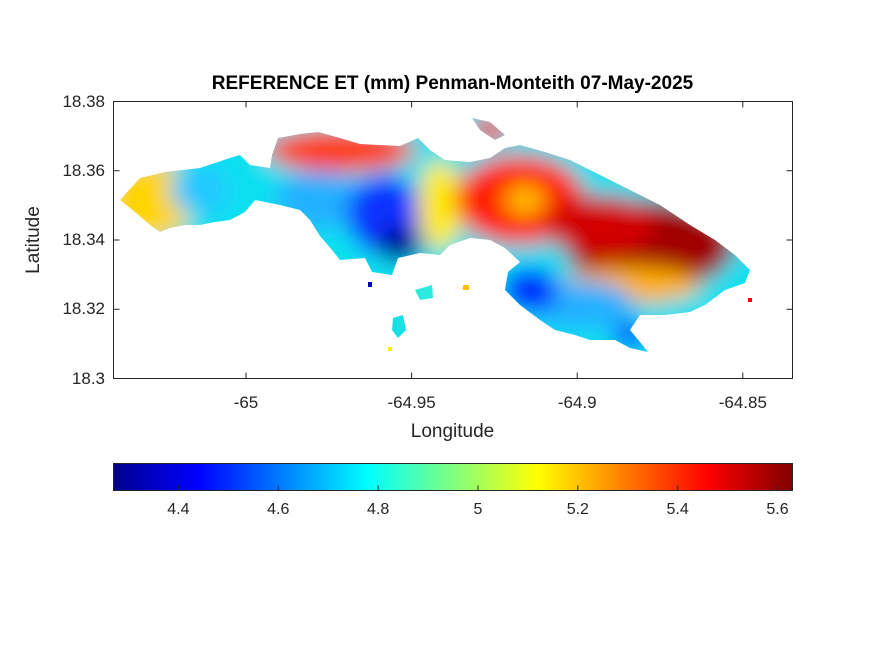  I want to click on y-tick-label: 18.36, so click(83, 170).